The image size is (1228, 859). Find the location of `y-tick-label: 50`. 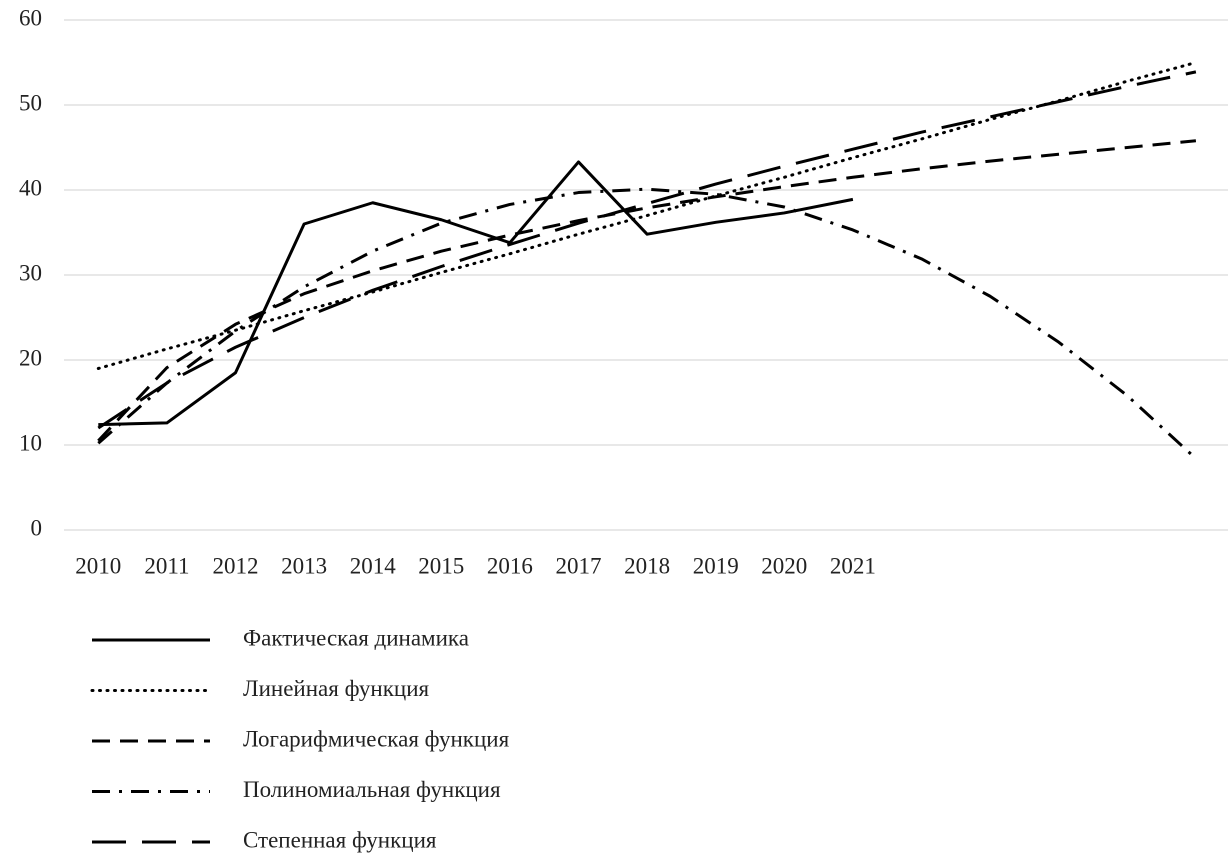

y-tick-label: 50 is located at coordinates (30, 102).